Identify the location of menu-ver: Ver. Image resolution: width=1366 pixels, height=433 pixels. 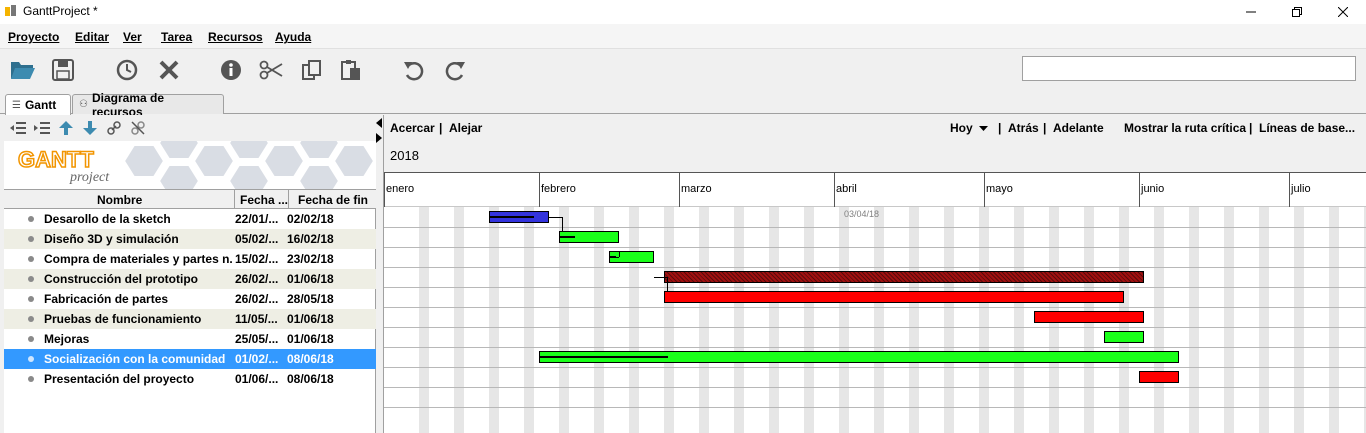
(132, 37).